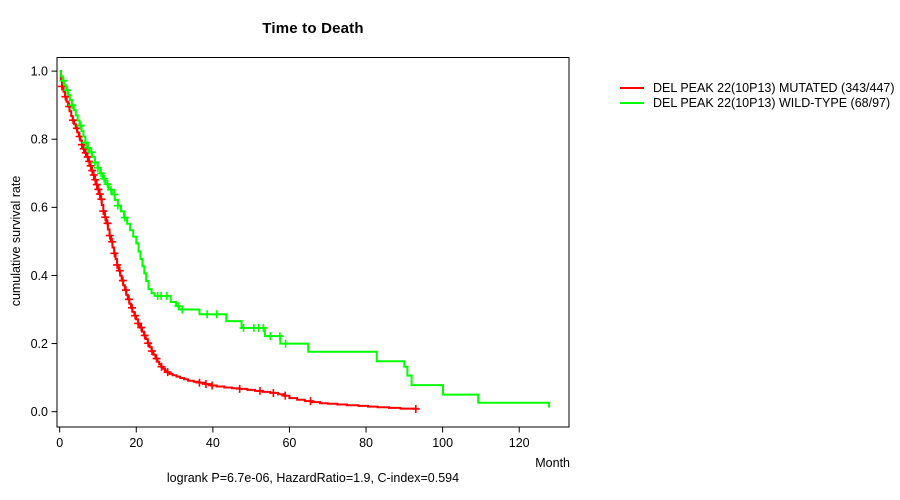 This screenshot has height=500, width=900. I want to click on legend-label-mutated: DEL PEAK 22(10P13) MUTATED (343/447), so click(774, 87).